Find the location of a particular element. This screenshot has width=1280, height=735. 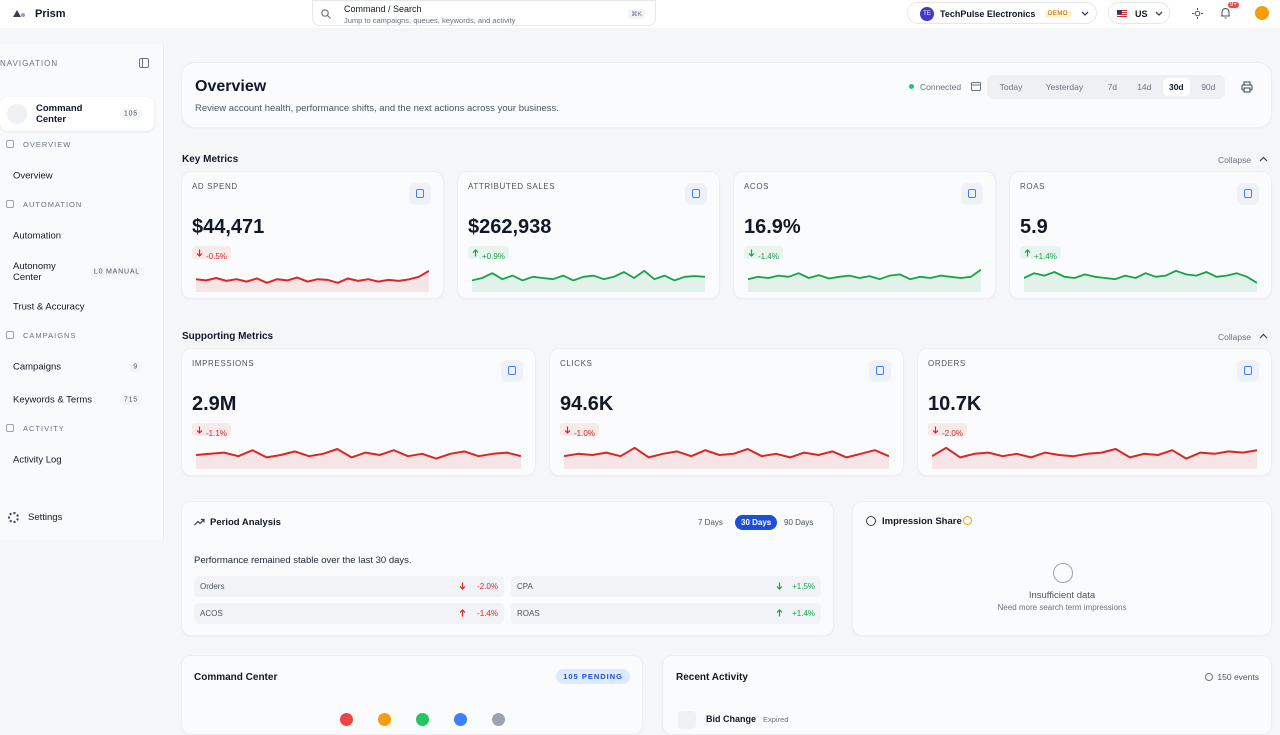

metric-card: ACOS 16.9% -1.4% is located at coordinates (864, 235).